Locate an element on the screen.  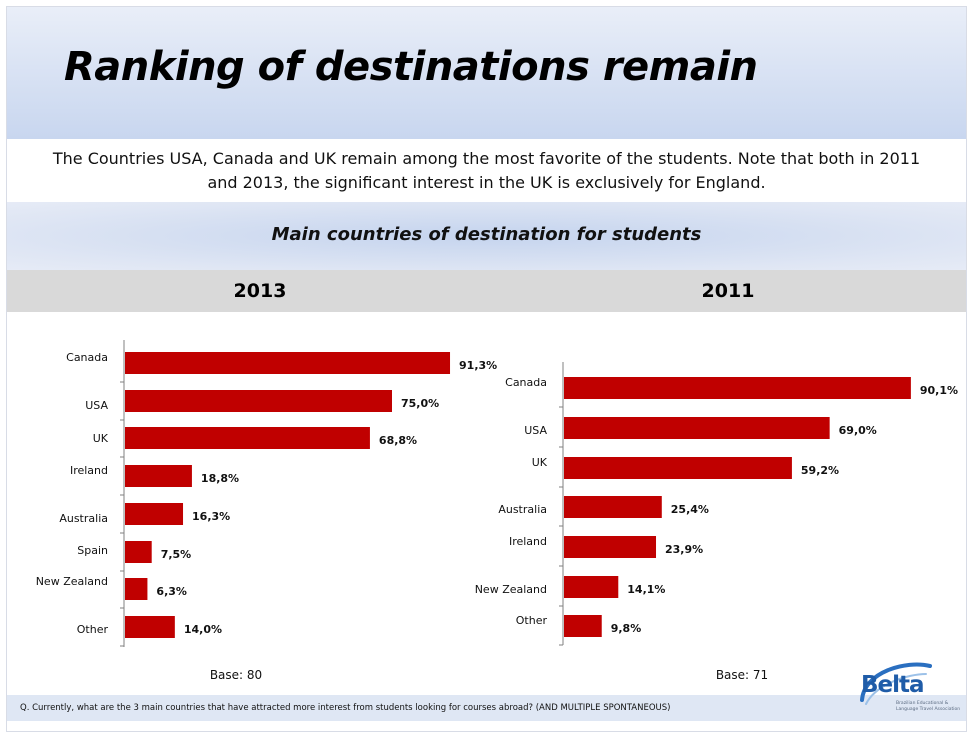
category-label-2011-new-zealand: New Zealand is located at coordinates (511, 589).